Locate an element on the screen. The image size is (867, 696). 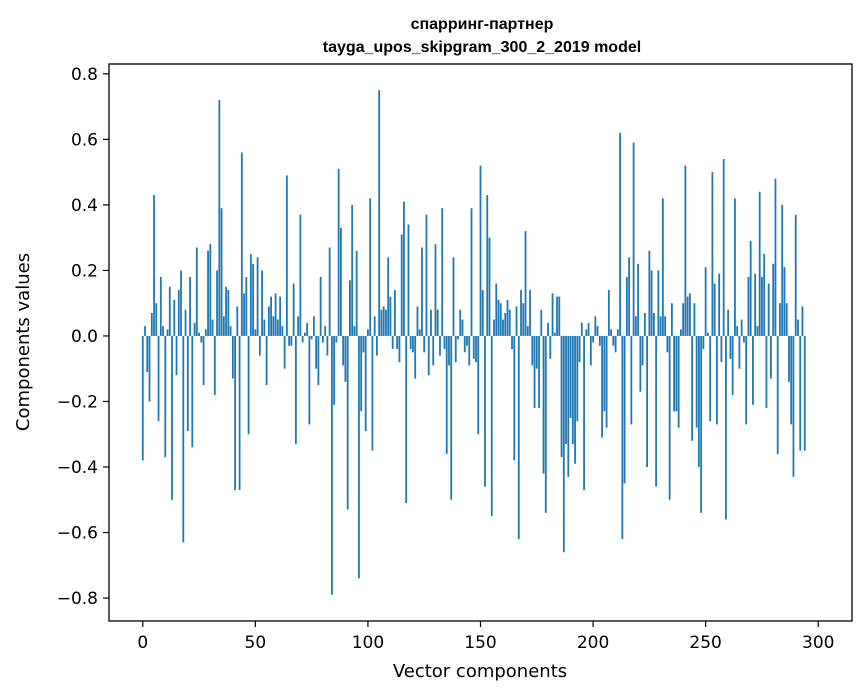
y-tick-label: −0.2 is located at coordinates (77, 402).